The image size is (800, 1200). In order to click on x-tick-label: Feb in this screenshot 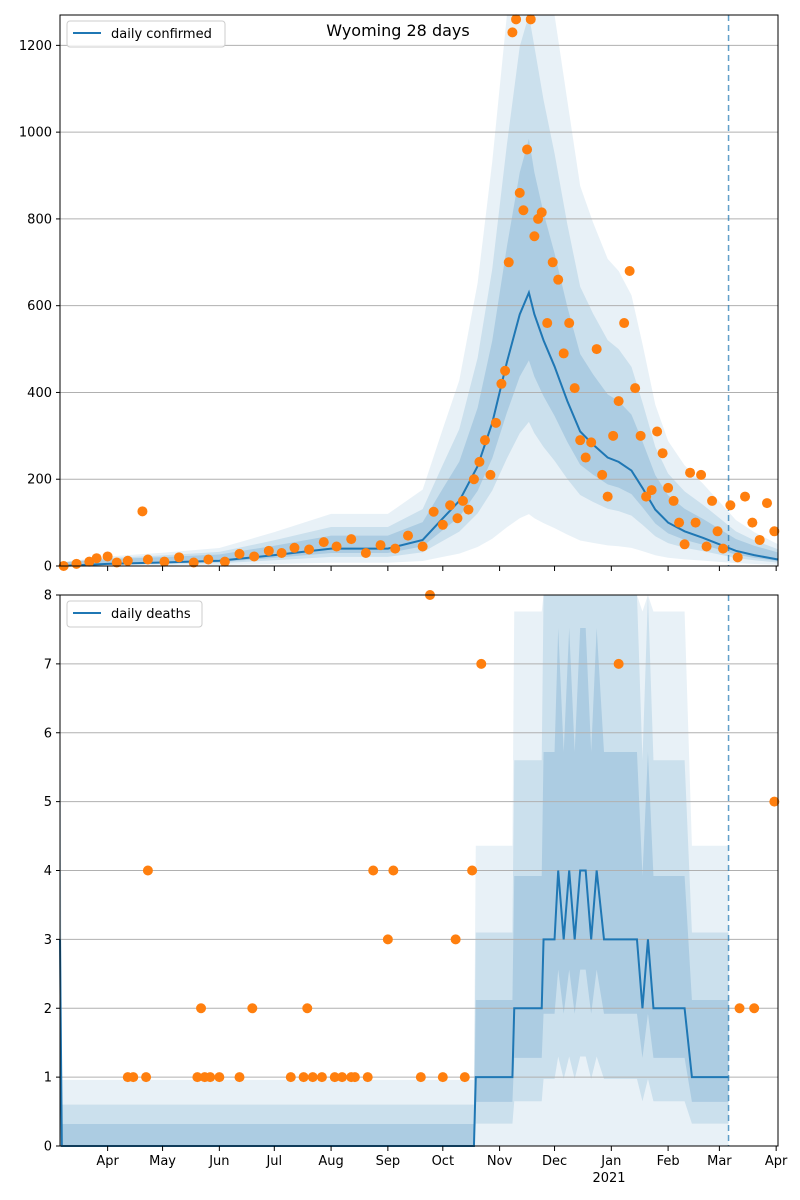, I will do `click(668, 1161)`.